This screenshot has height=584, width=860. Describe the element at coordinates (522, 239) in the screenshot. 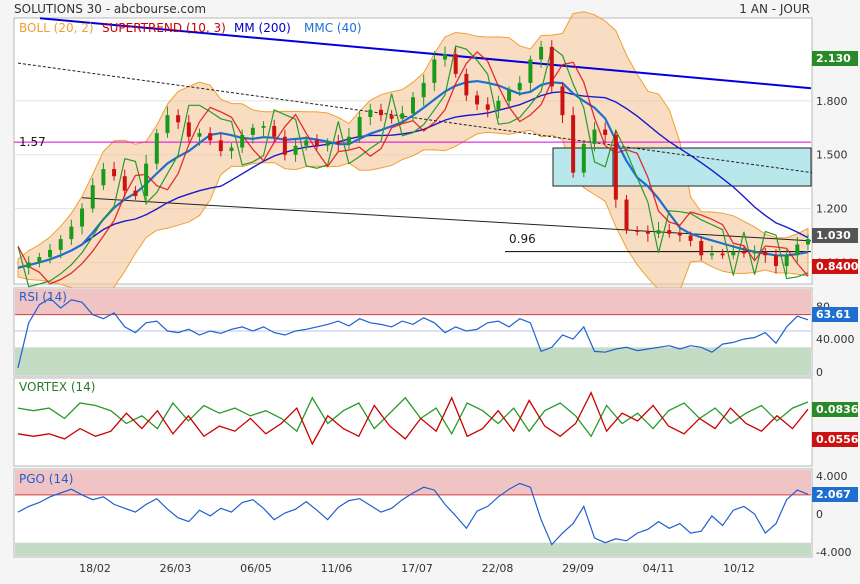

I see `level-label-096: 0.96` at that location.